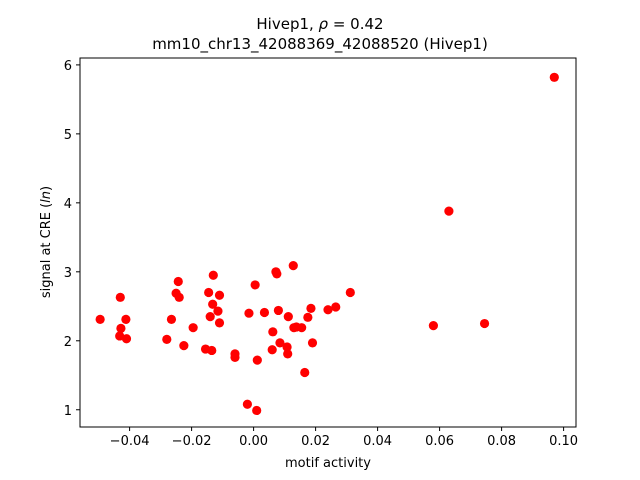 Image resolution: width=640 pixels, height=480 pixels. I want to click on x-tick-label: 0.04, so click(377, 441).